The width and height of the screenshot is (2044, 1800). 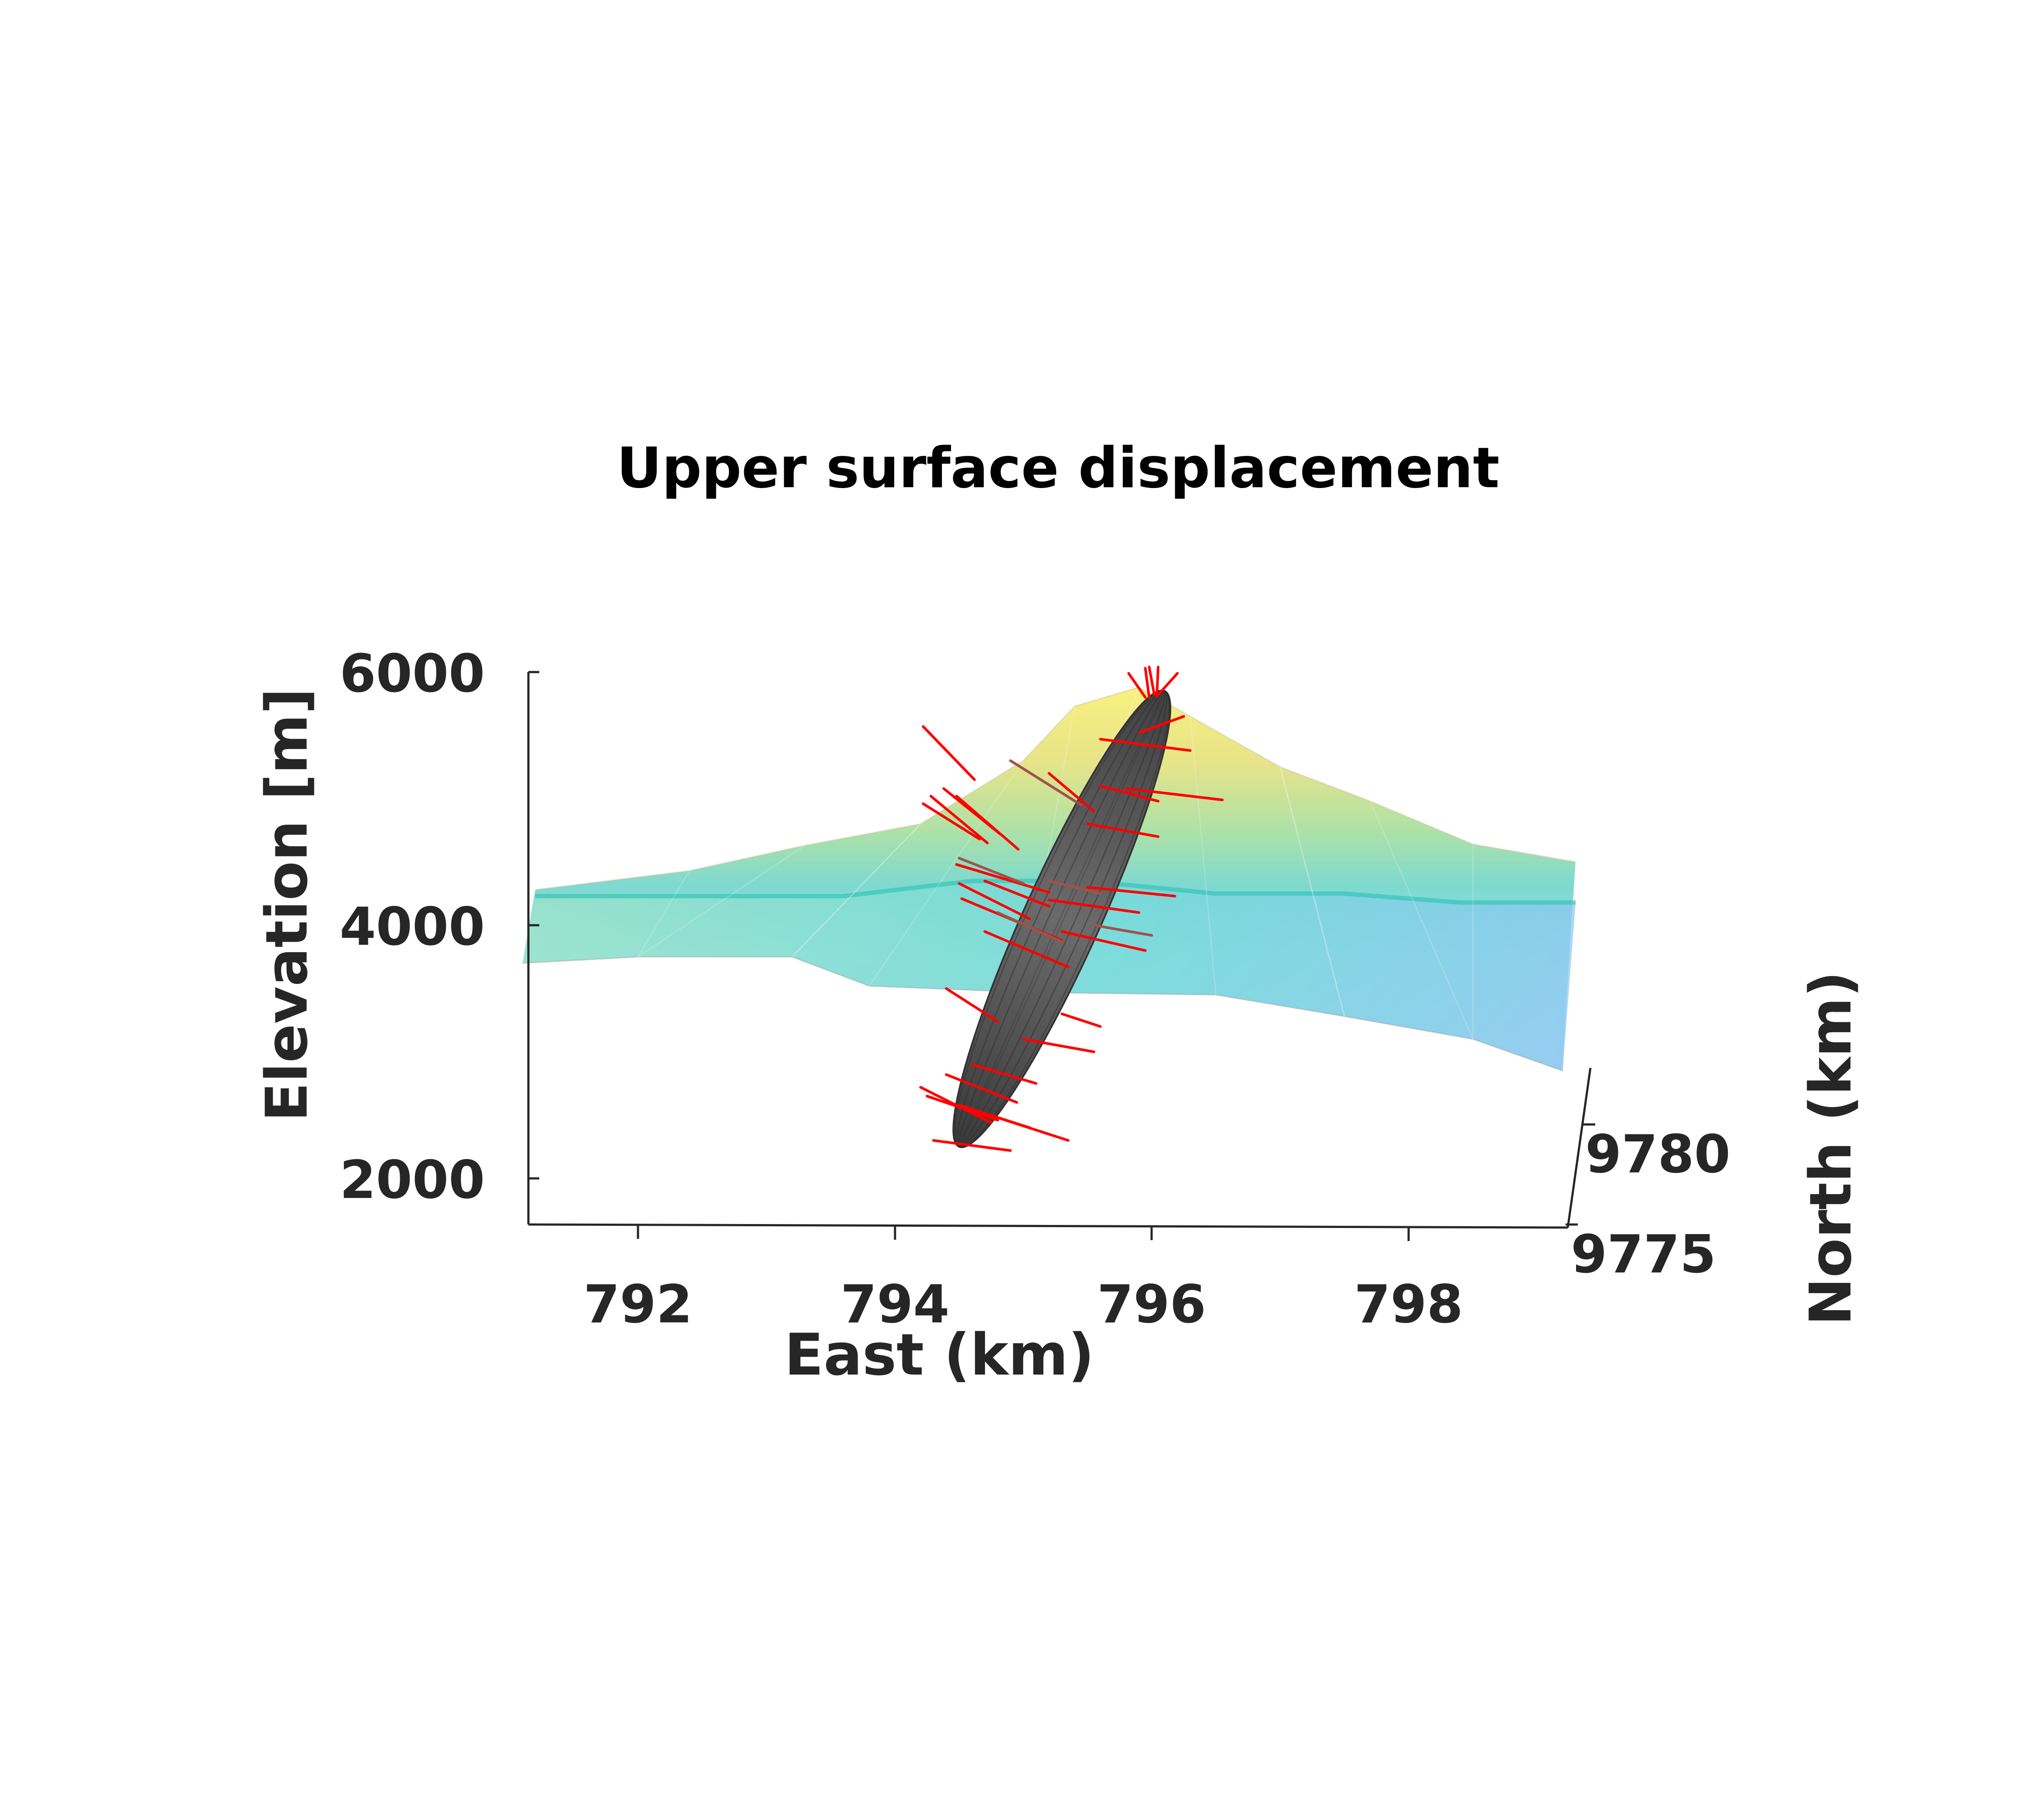 I want to click on source-ellipsoid, so click(x=1062, y=918).